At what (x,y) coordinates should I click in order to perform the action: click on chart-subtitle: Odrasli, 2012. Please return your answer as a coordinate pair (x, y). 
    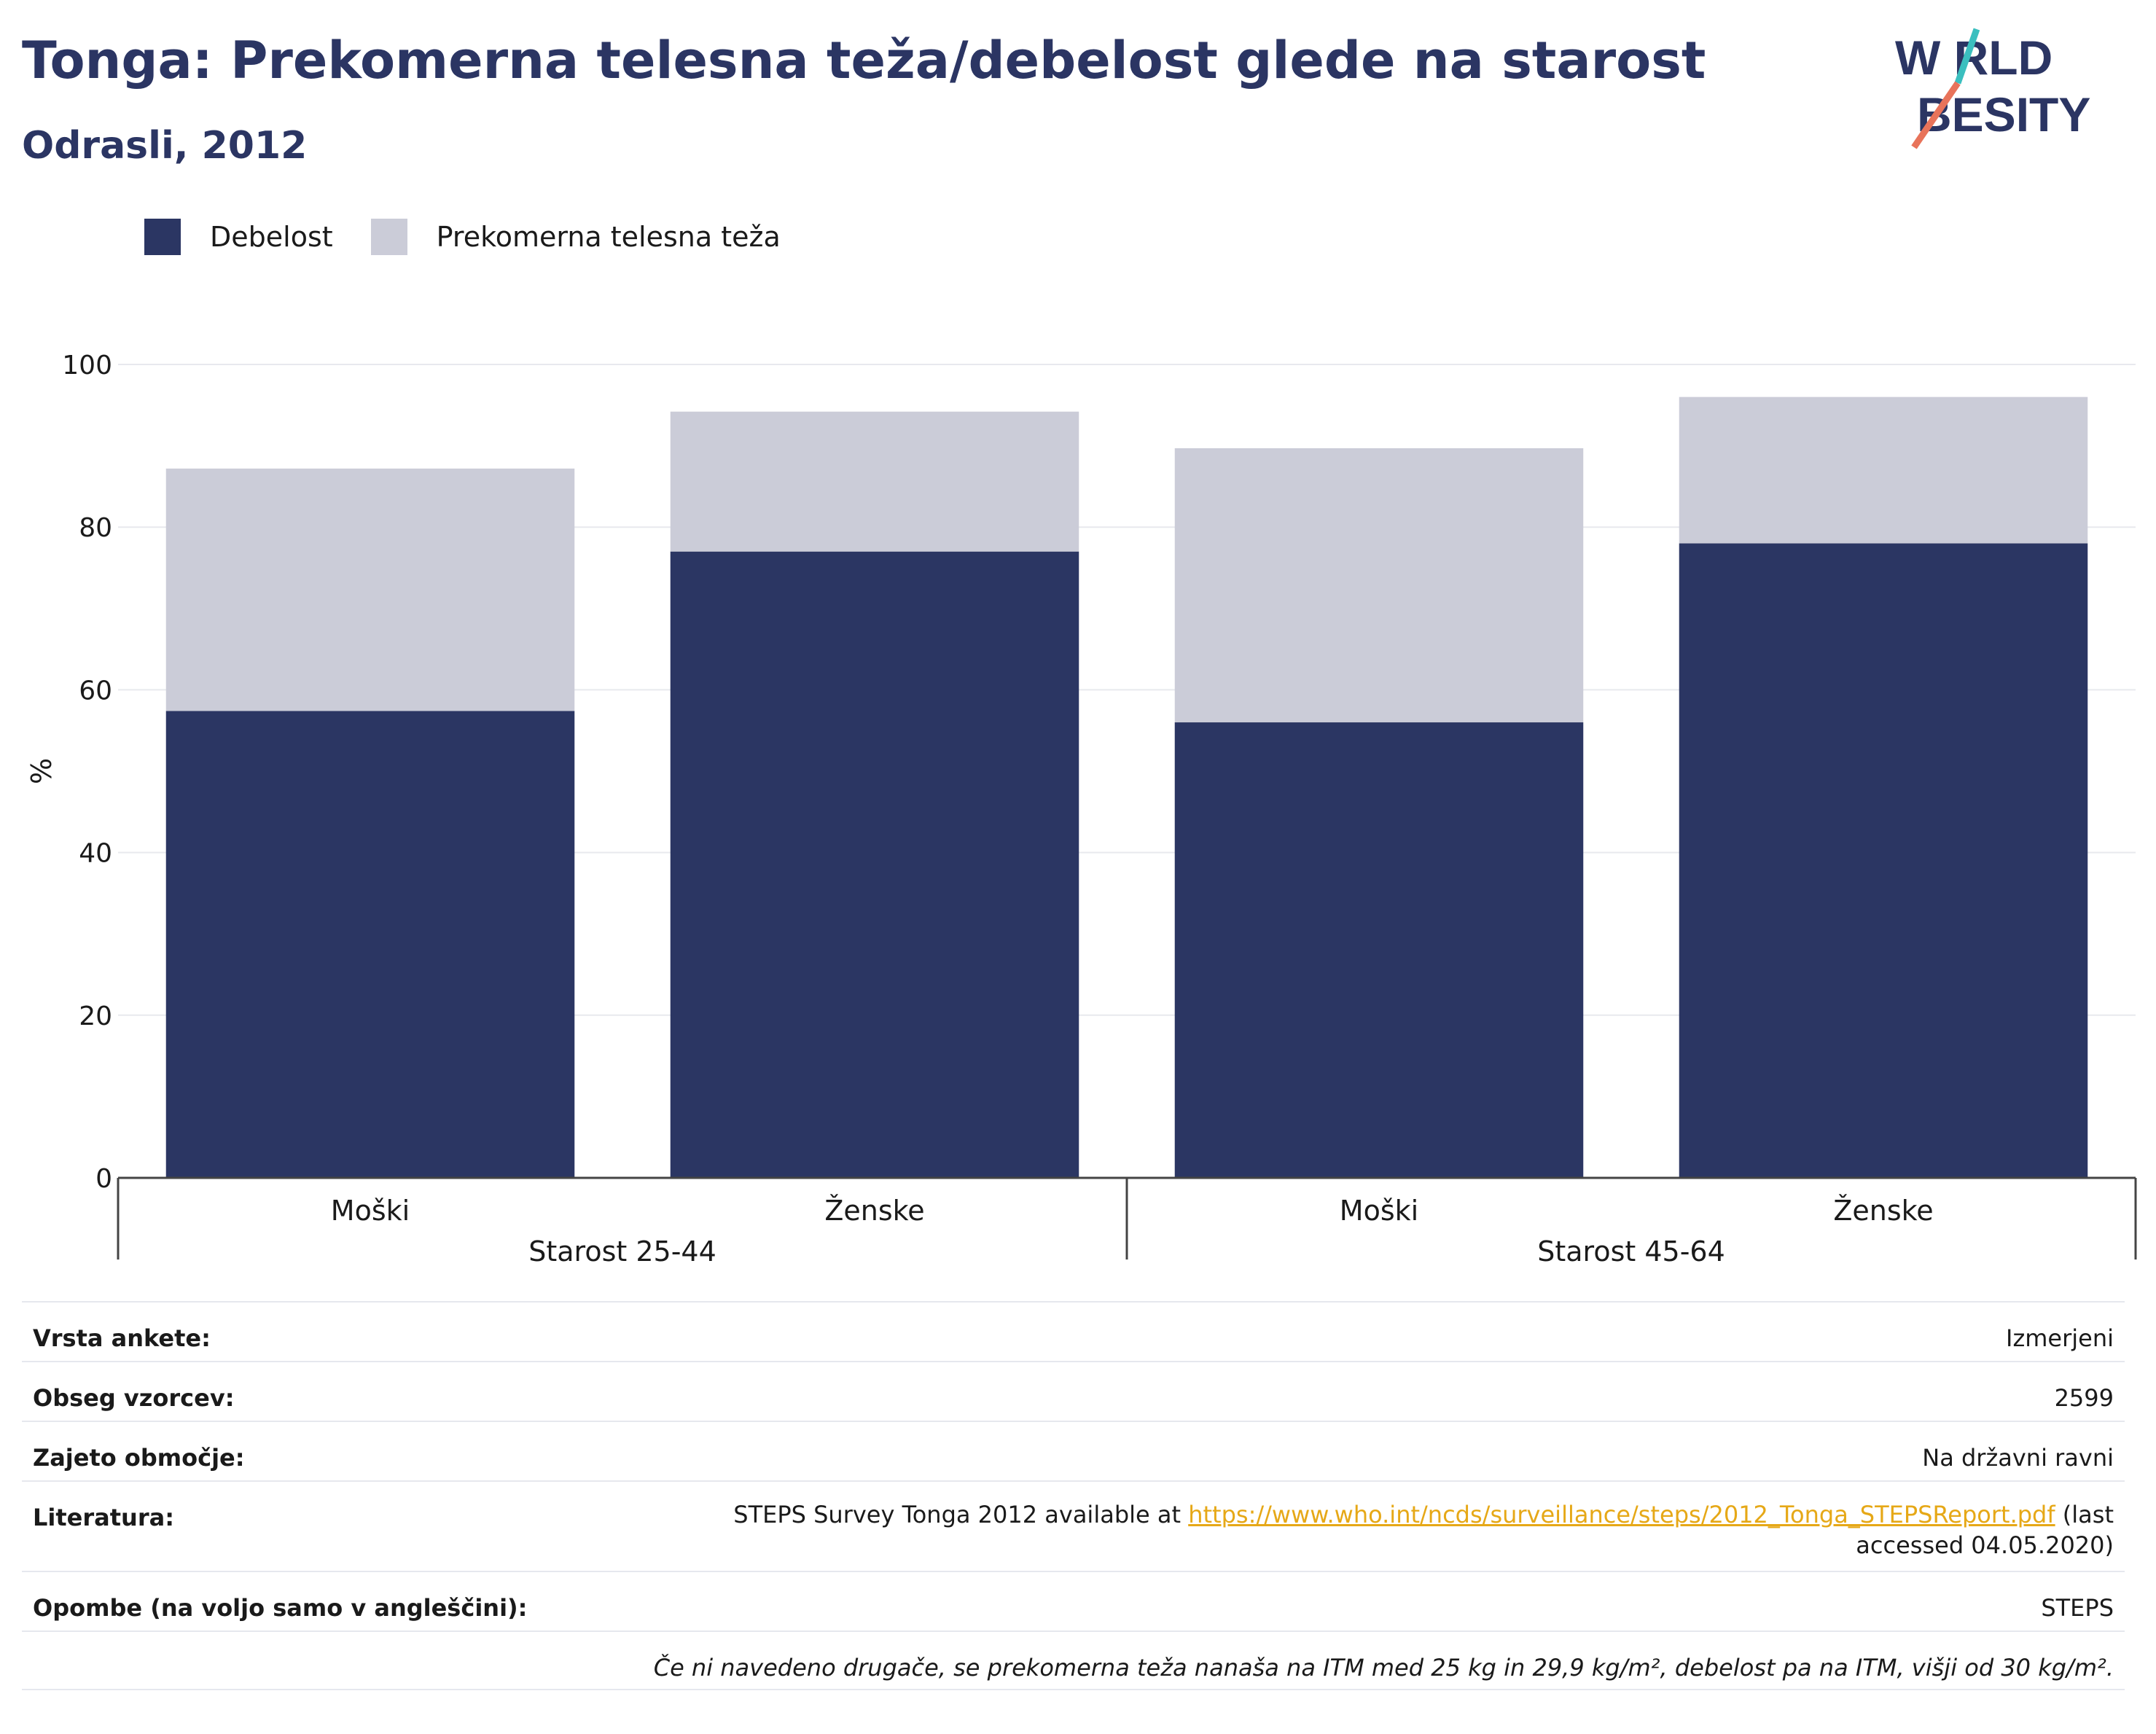
    Looking at the image, I should click on (165, 146).